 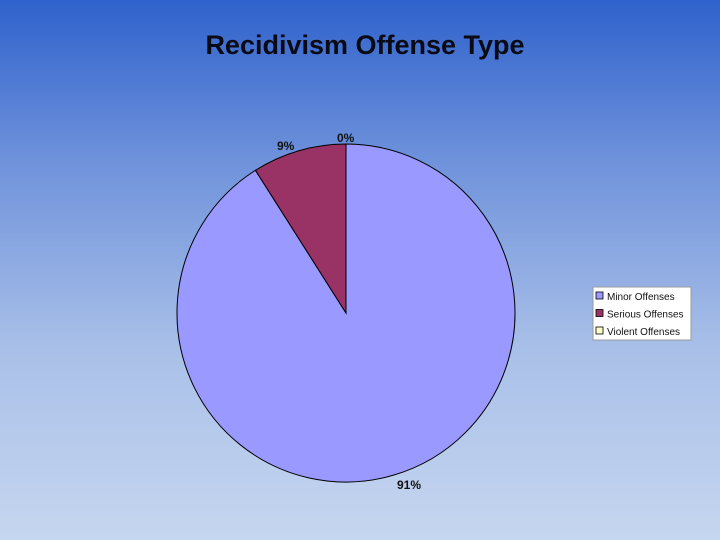 What do you see at coordinates (641, 297) in the screenshot?
I see `legend-label-minor-offenses: Minor Offenses` at bounding box center [641, 297].